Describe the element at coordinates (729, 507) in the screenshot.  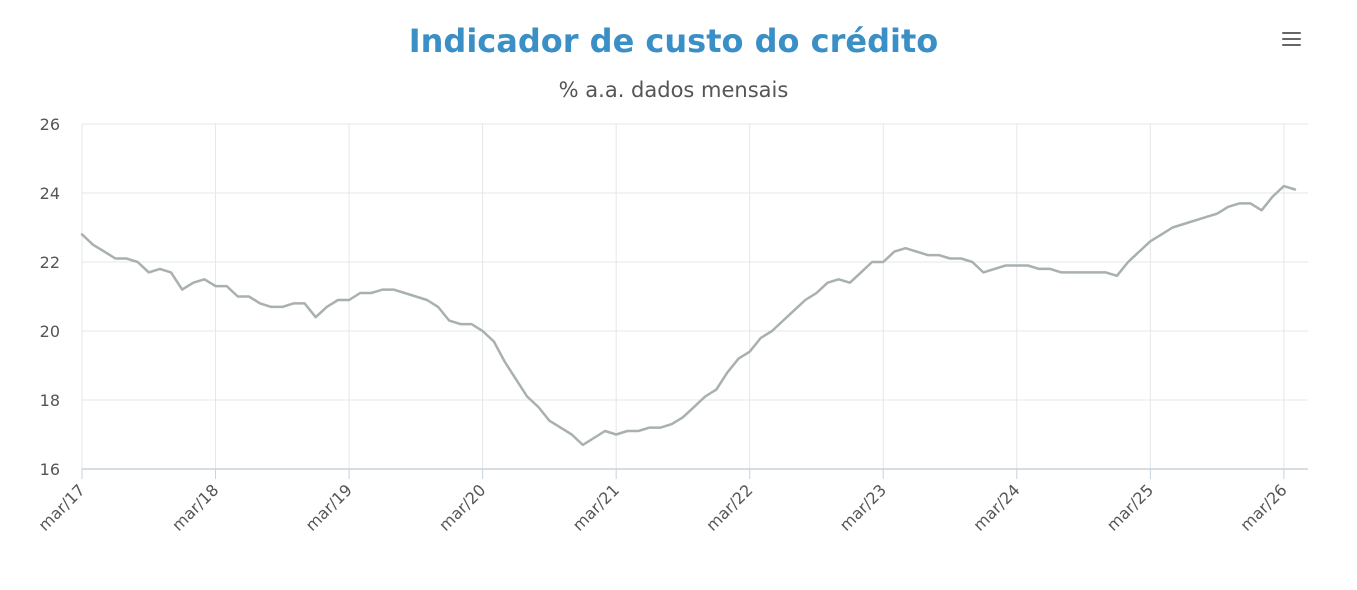
I see `x-tick-label: mar/22` at that location.